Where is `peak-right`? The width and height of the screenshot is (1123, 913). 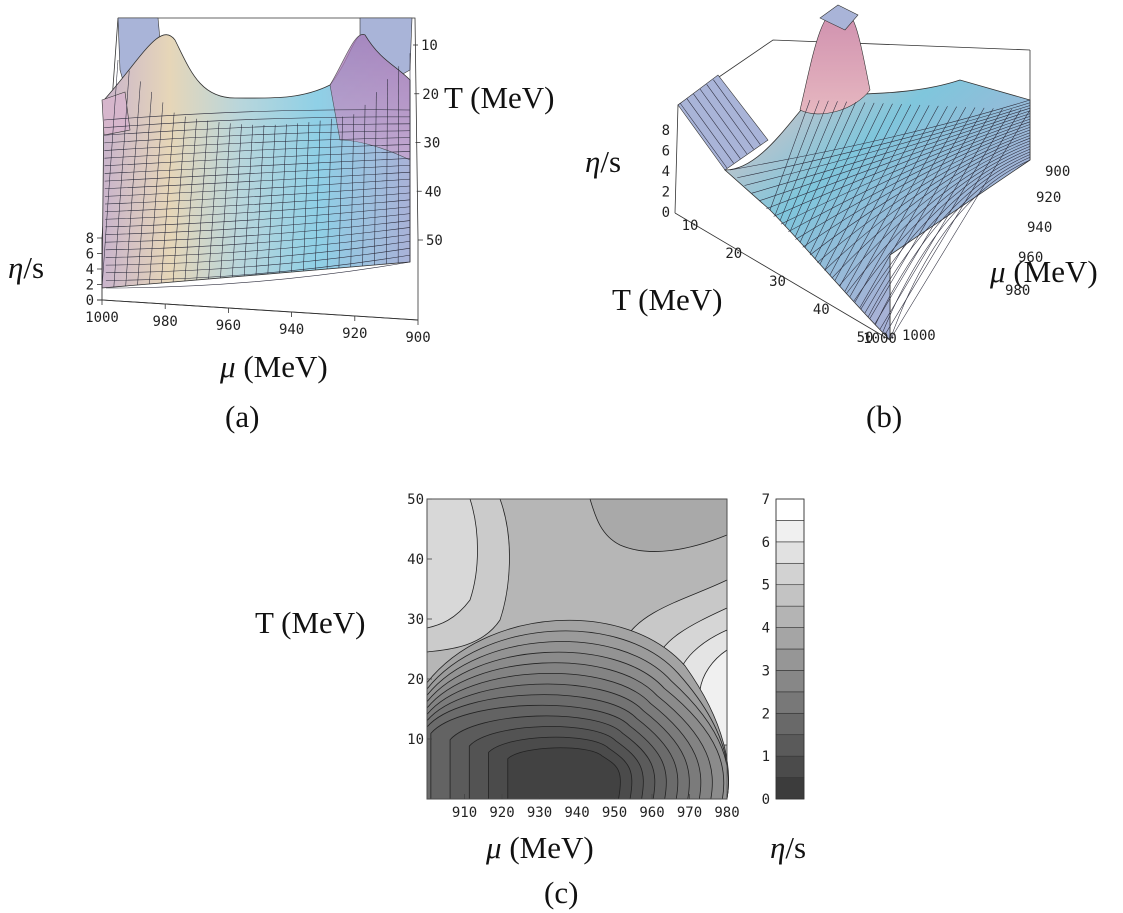
peak-right is located at coordinates (370, 97).